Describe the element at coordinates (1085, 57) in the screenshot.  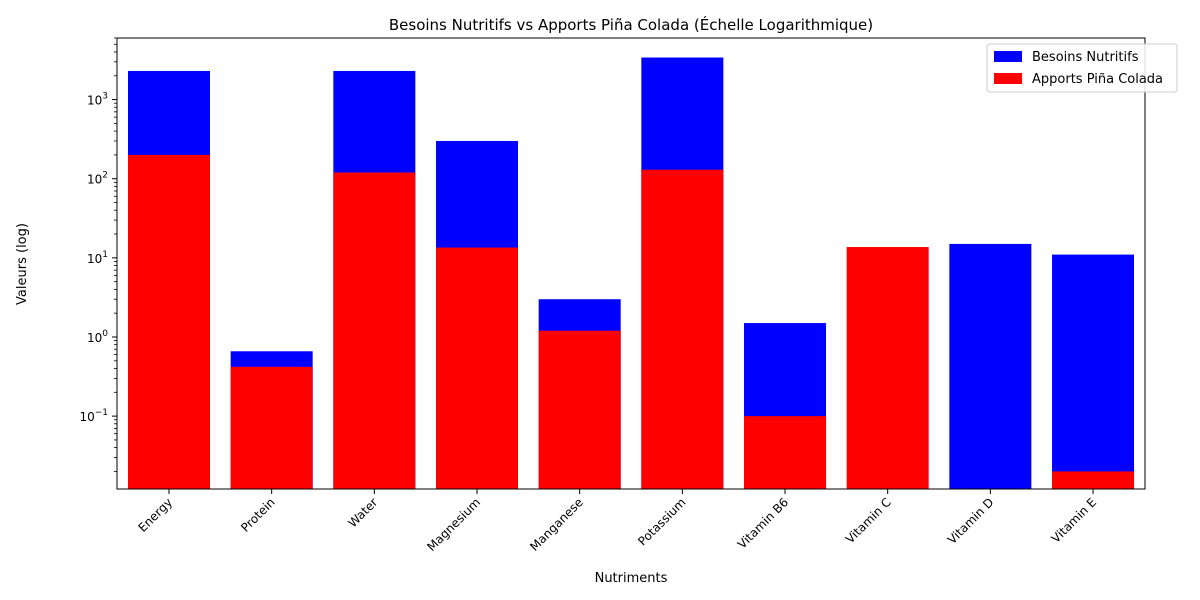
I see `legend-label-besoins: Besoins Nutritifs` at that location.